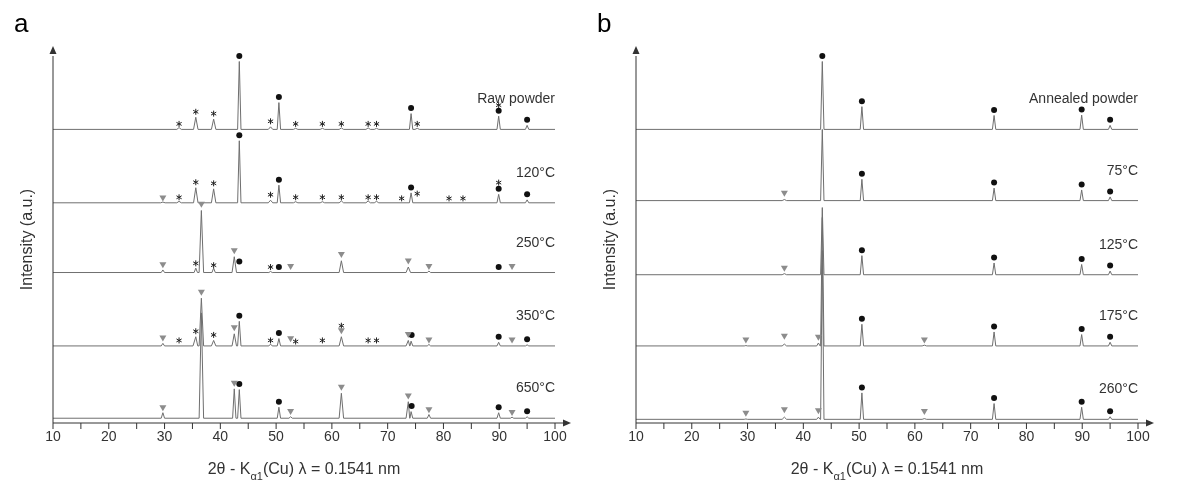 The image size is (1179, 494). What do you see at coordinates (164, 435) in the screenshot?
I see `x-tick-label: 30` at bounding box center [164, 435].